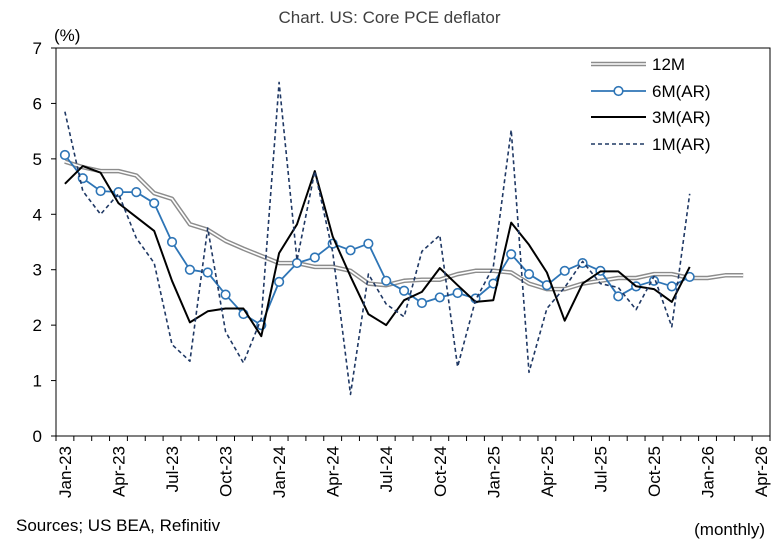 Image resolution: width=779 pixels, height=550 pixels. I want to click on x-tick-label: Jan-24, so click(279, 472).